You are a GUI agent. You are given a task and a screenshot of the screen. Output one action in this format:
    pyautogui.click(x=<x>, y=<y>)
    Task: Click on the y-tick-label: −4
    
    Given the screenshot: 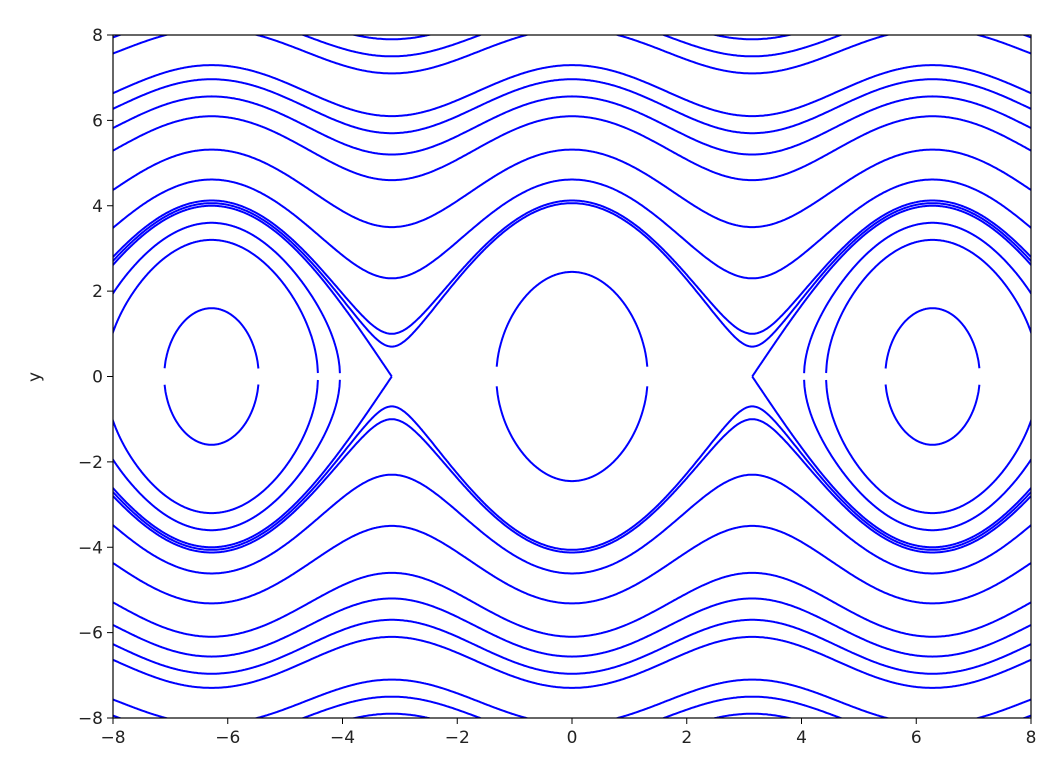 What is the action you would take?
    pyautogui.click(x=90, y=548)
    